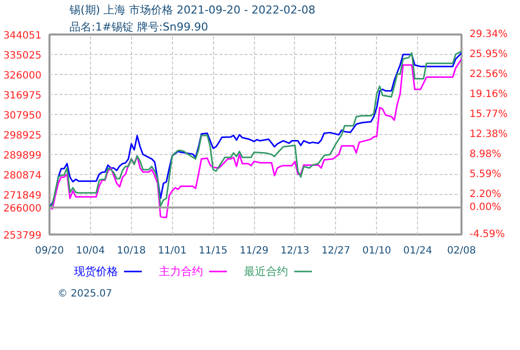 Image resolution: width=520 pixels, height=350 pixels. What do you see at coordinates (489, 114) in the screenshot?
I see `y2-tick-label: 15.77%` at bounding box center [489, 114].